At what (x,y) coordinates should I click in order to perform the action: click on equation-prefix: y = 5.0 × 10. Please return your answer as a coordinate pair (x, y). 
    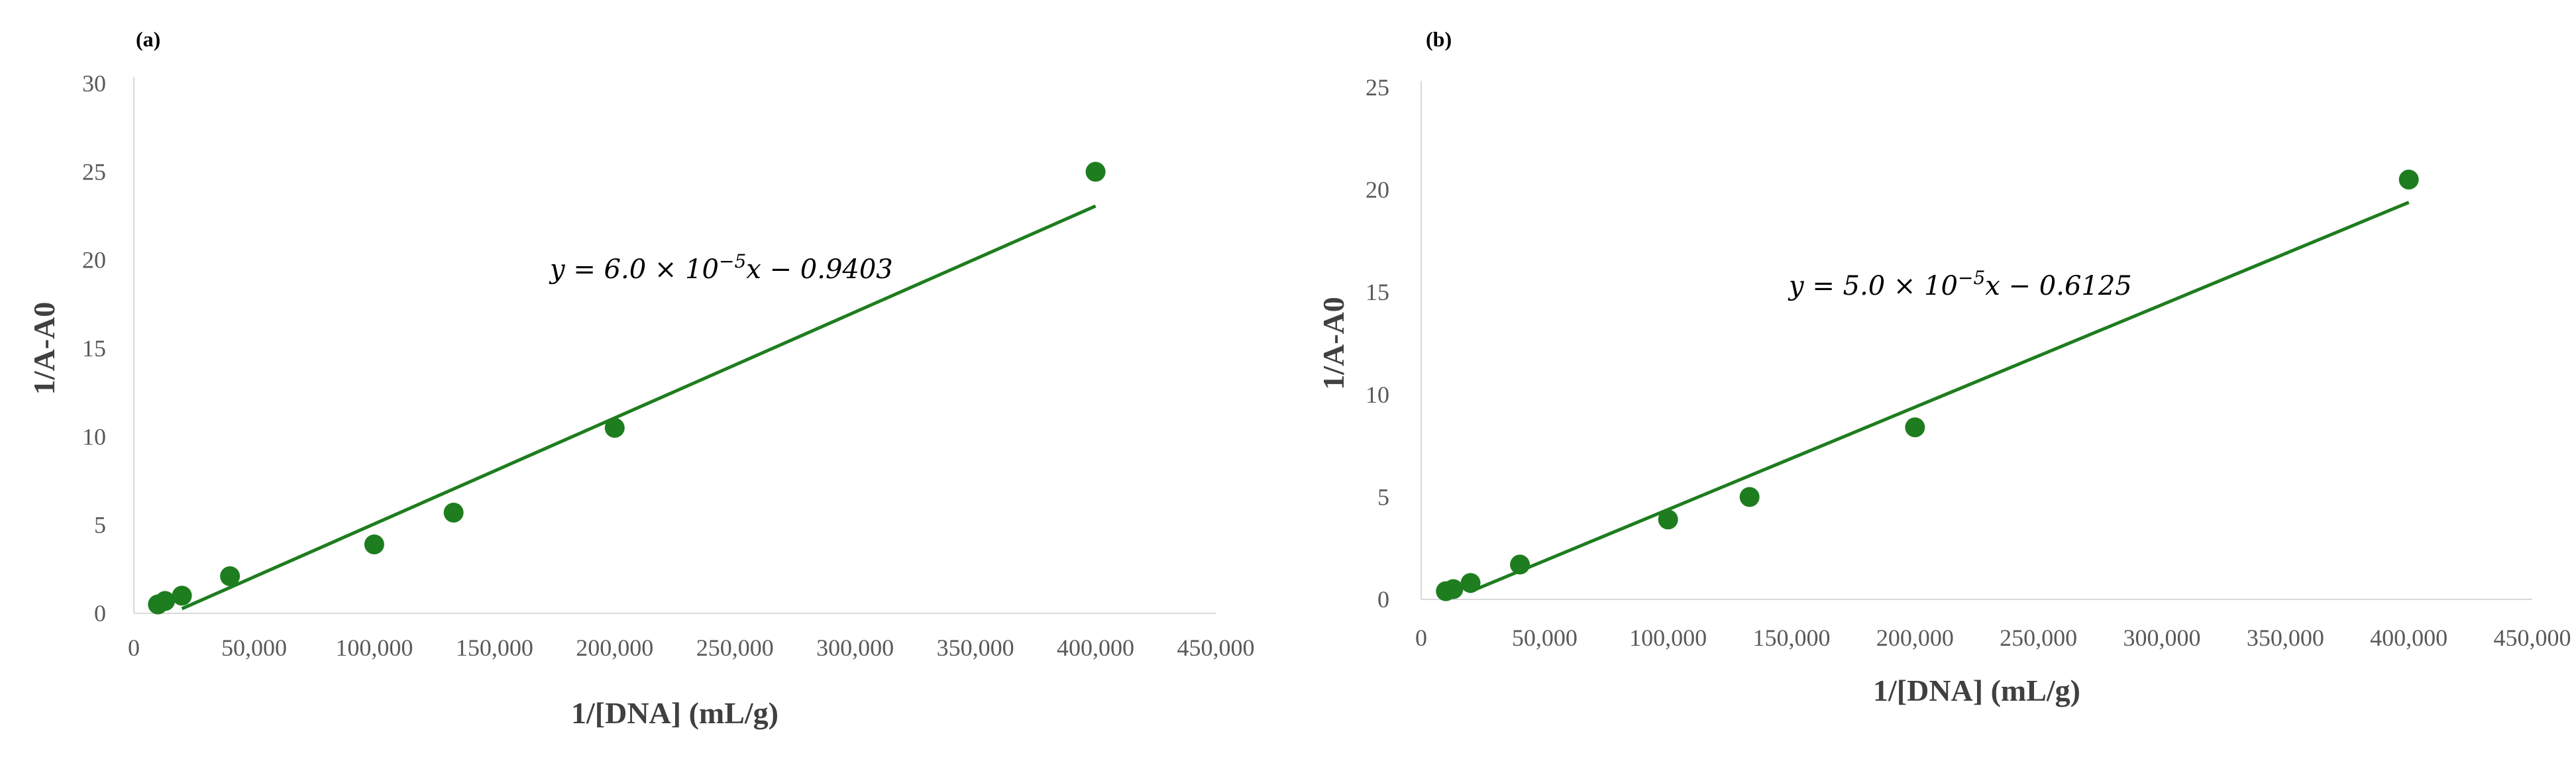
    Looking at the image, I should click on (1873, 286).